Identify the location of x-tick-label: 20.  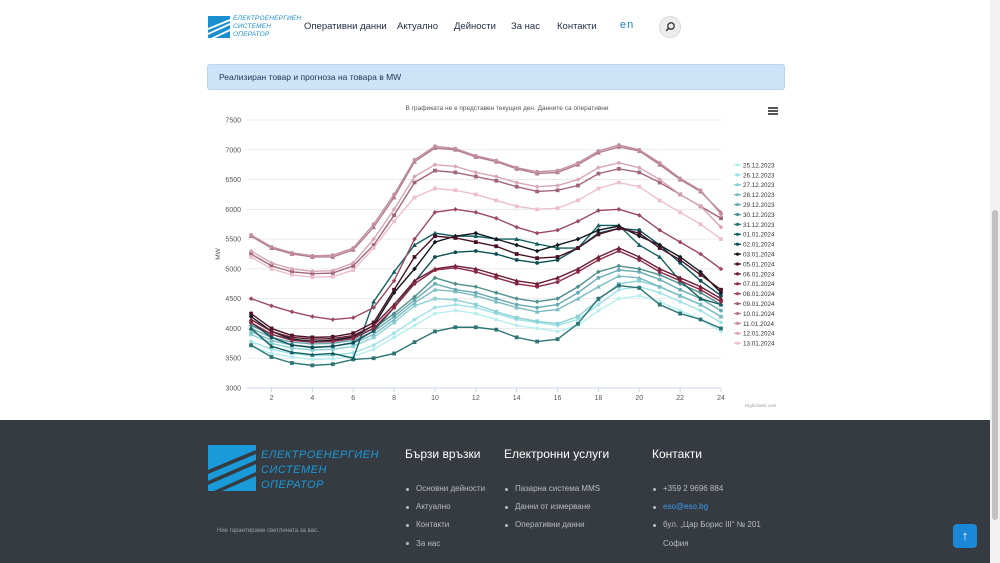
(639, 398).